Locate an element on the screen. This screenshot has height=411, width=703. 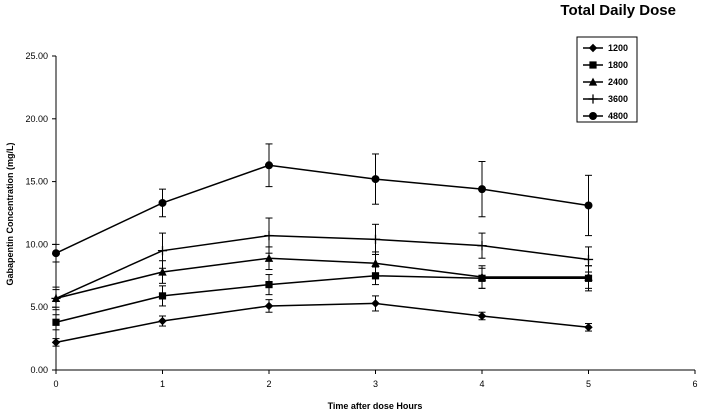
legend: 1200 1800 2400 3600 4800 is located at coordinates (607, 79).